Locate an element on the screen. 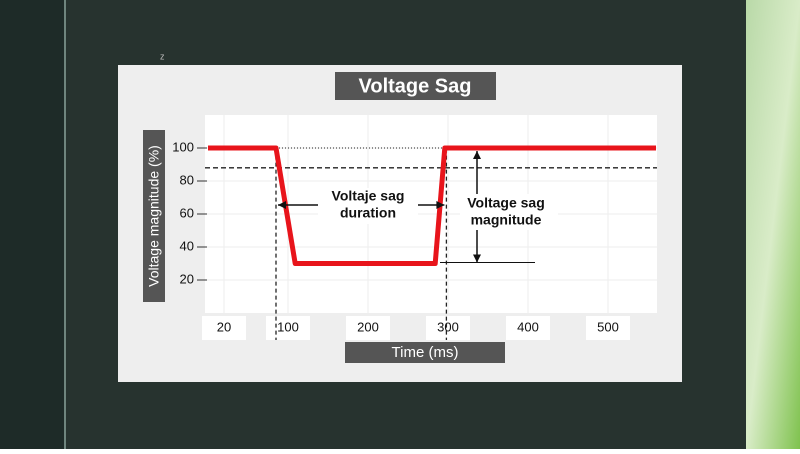 The image size is (800, 454). annotation: duration is located at coordinates (368, 213).